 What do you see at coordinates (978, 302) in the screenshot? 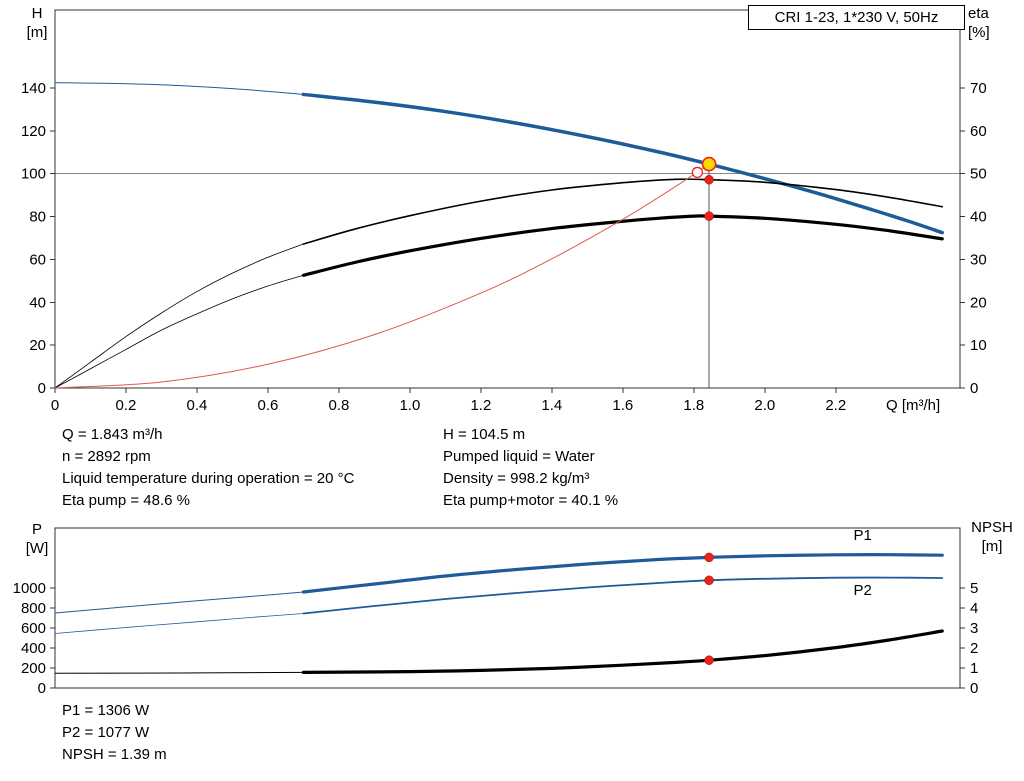
I see `y-right-tick-label: 20` at bounding box center [978, 302].